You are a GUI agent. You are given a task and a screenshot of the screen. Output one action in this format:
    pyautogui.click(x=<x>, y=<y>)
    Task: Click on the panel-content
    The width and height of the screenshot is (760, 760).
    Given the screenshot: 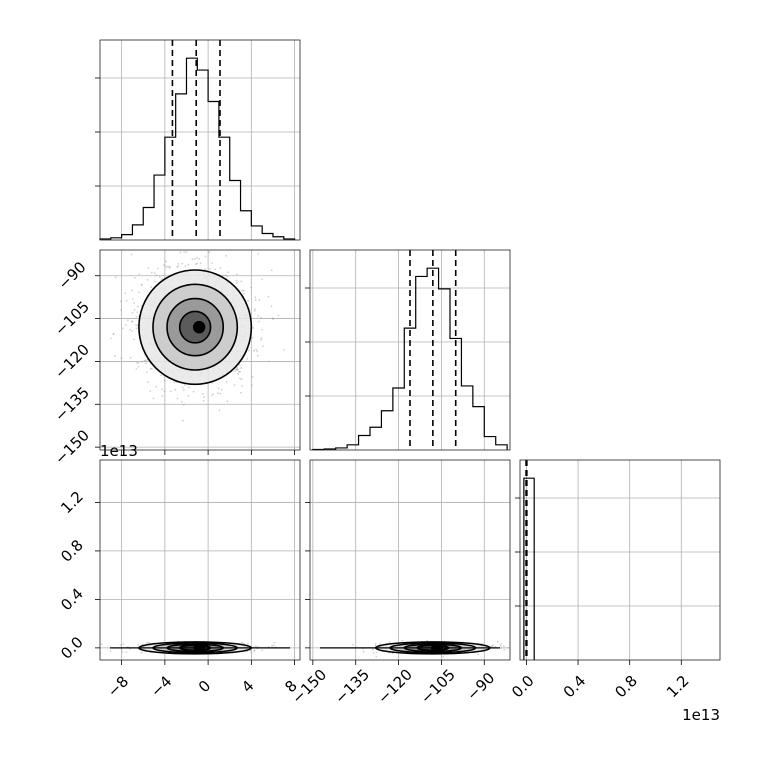 What is the action you would take?
    pyautogui.click(x=197, y=336)
    